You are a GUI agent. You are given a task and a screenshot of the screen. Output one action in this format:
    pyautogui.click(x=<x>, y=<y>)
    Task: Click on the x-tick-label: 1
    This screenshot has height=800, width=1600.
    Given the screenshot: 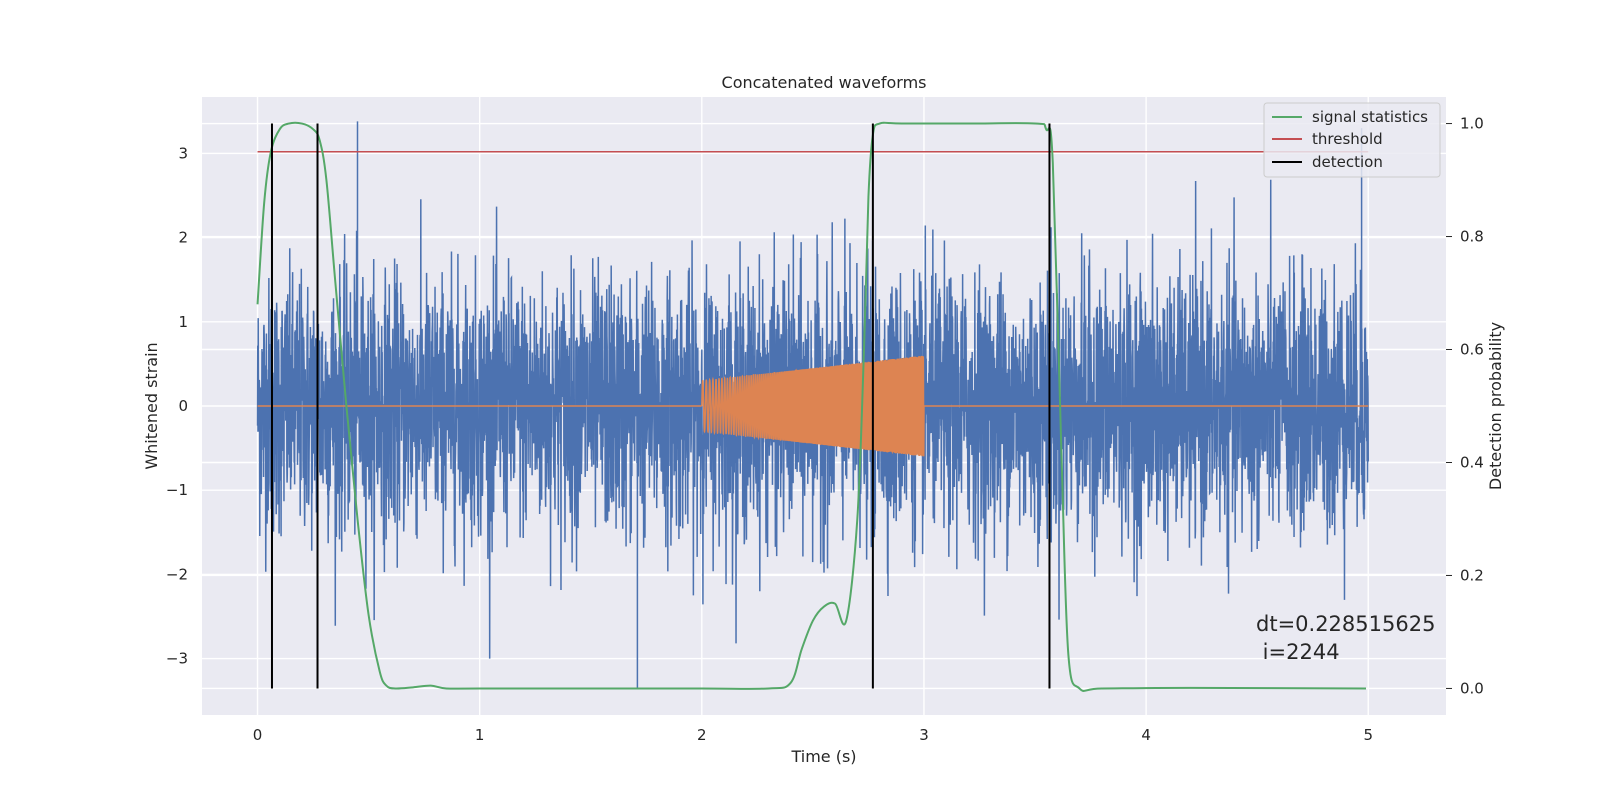 What is the action you would take?
    pyautogui.click(x=480, y=735)
    